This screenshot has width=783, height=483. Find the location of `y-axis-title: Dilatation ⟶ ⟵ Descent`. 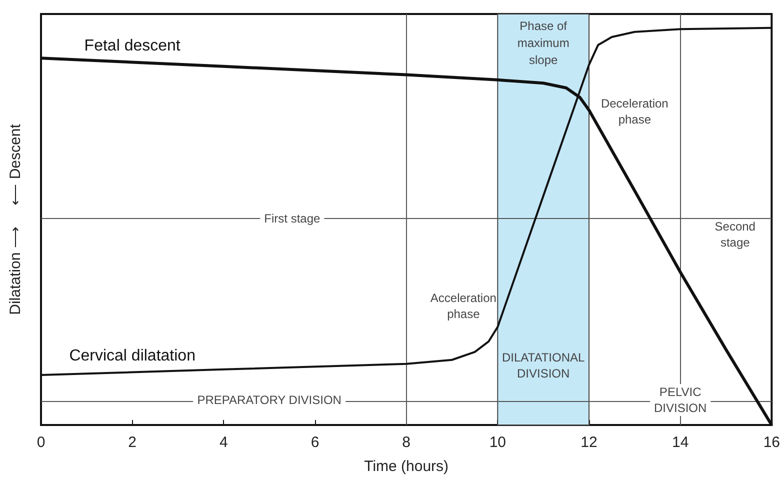

y-axis-title: Dilatation ⟶ ⟵ Descent is located at coordinates (15, 219).